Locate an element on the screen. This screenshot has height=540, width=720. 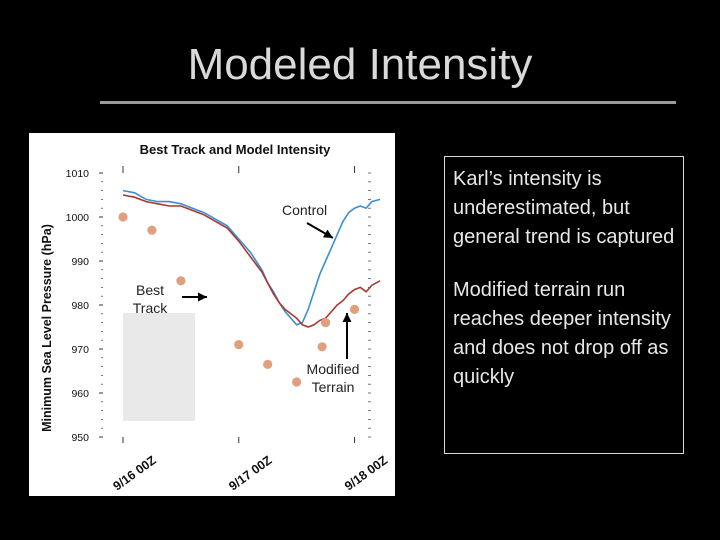
slide-title: Modeled Intensity is located at coordinates (360, 64).